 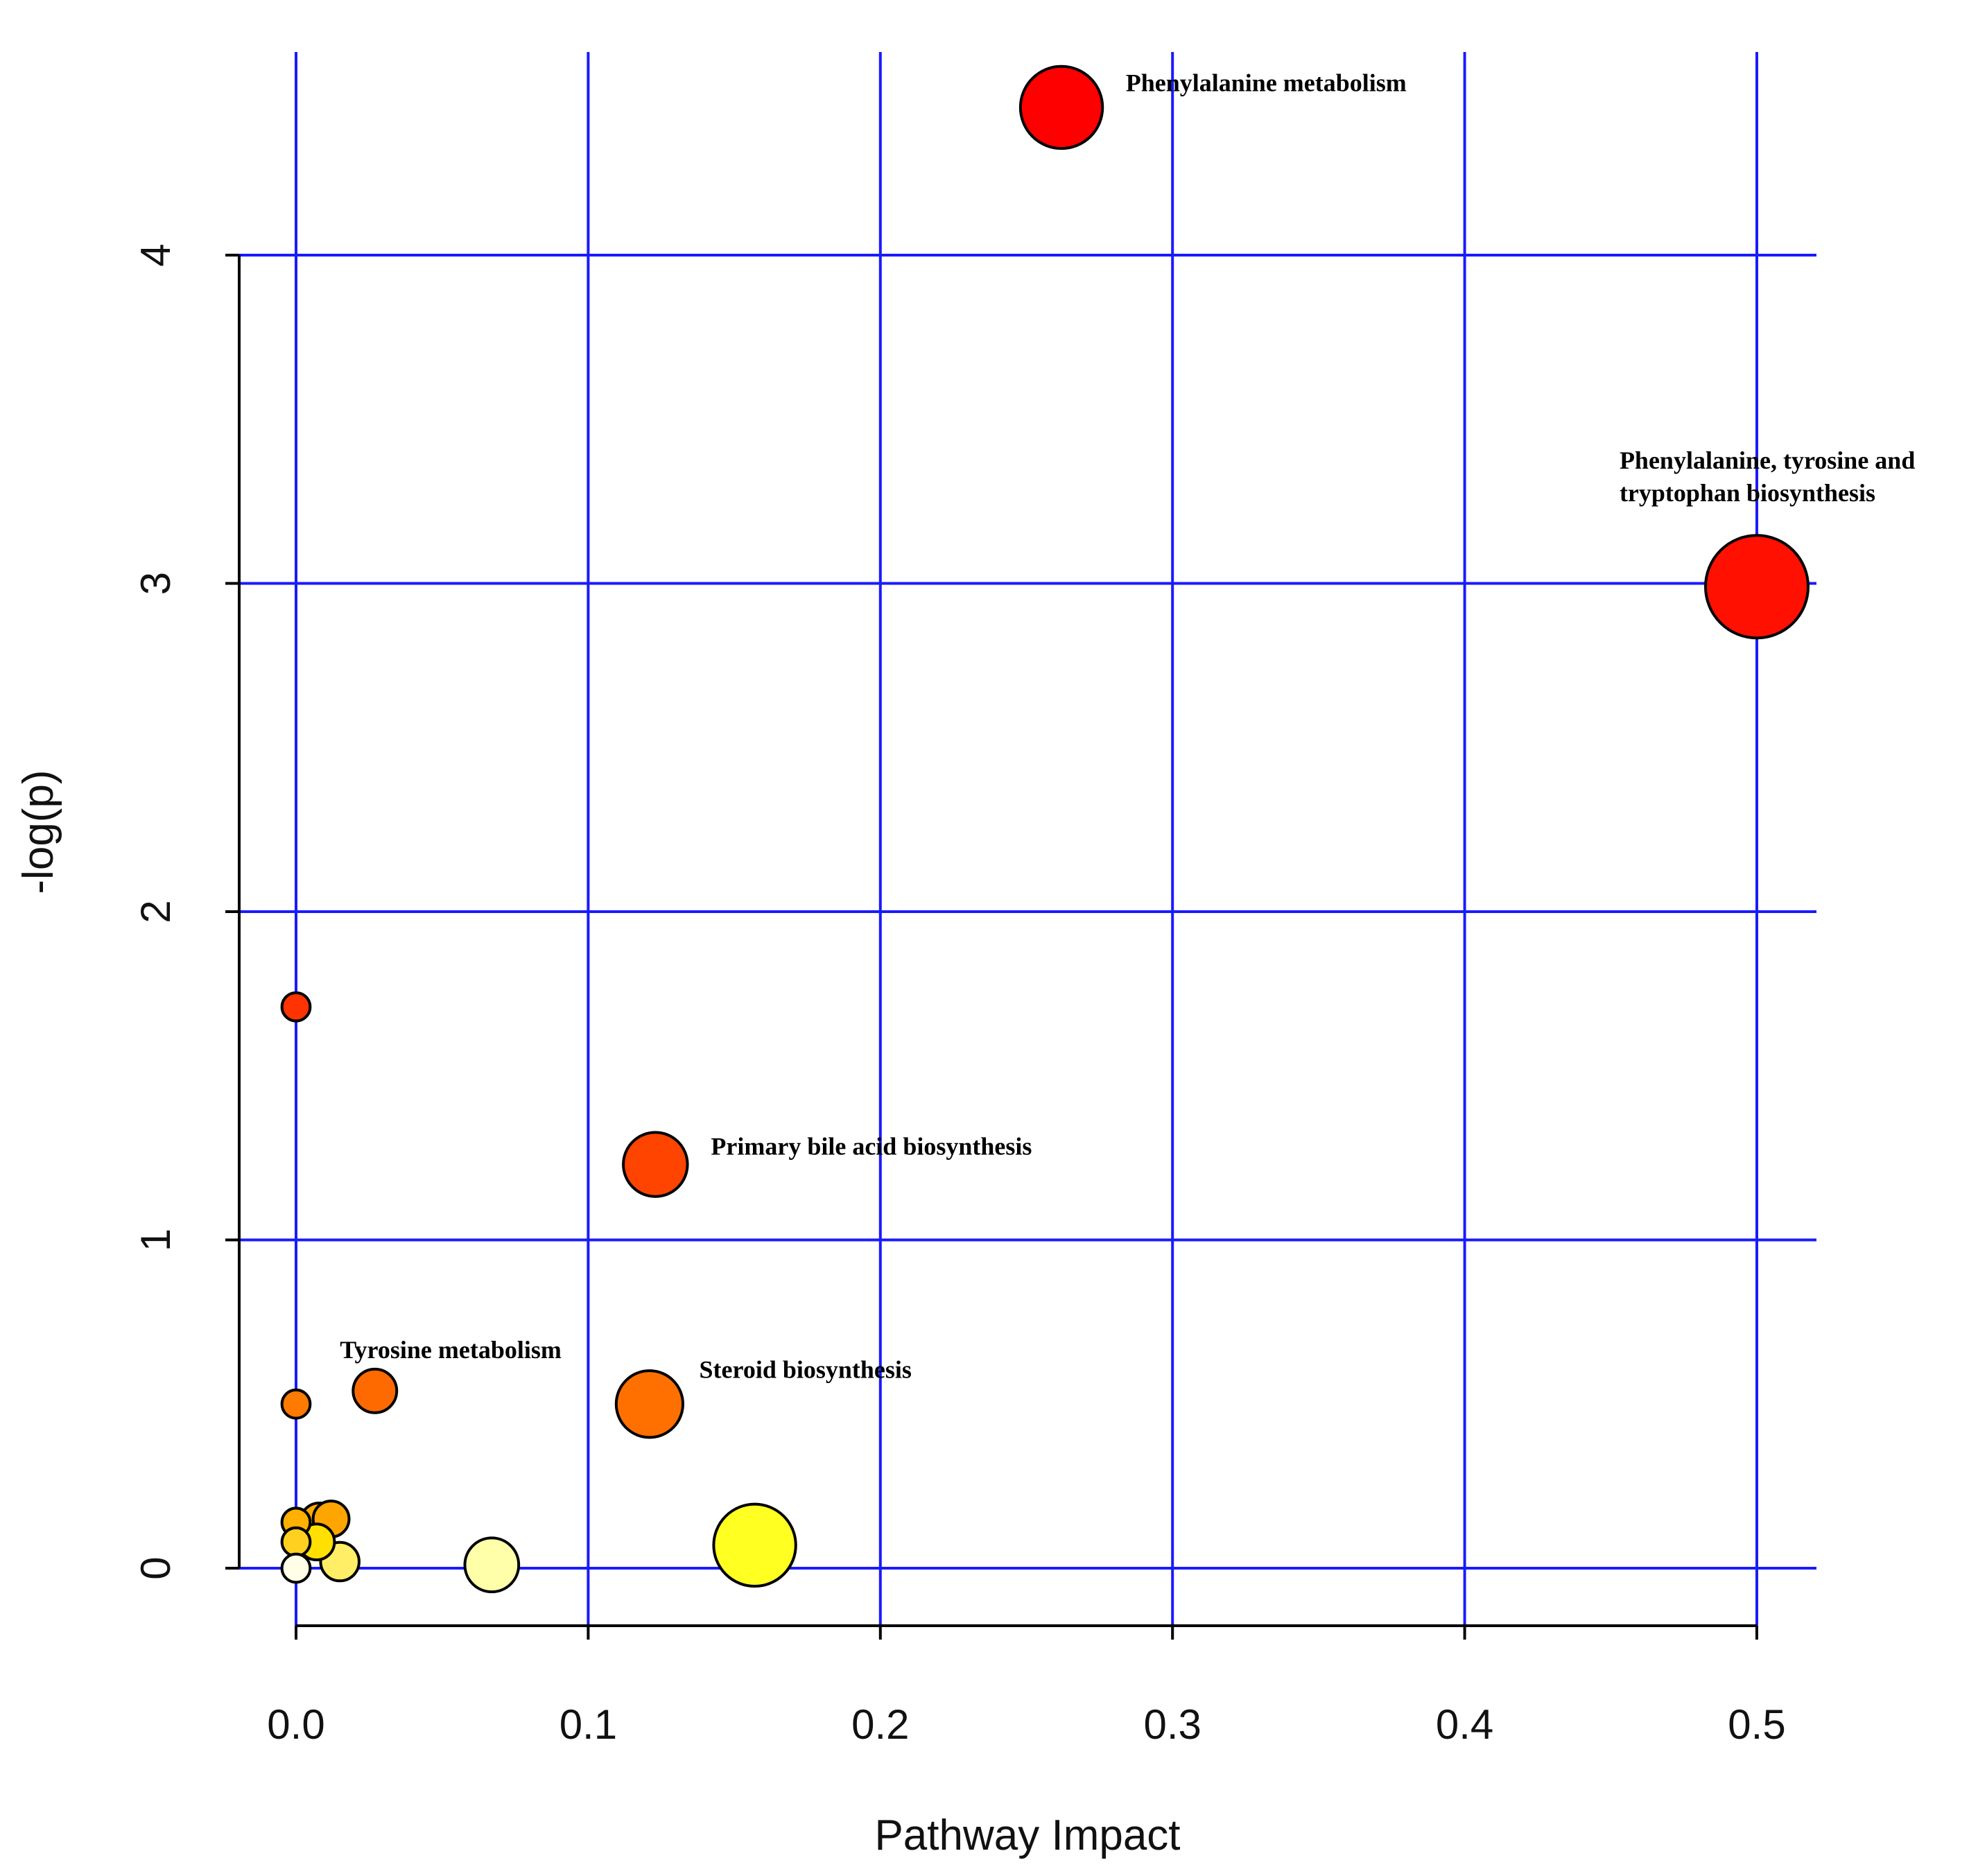 I want to click on point-label-5: Steroid biosynthesis, so click(x=806, y=1369).